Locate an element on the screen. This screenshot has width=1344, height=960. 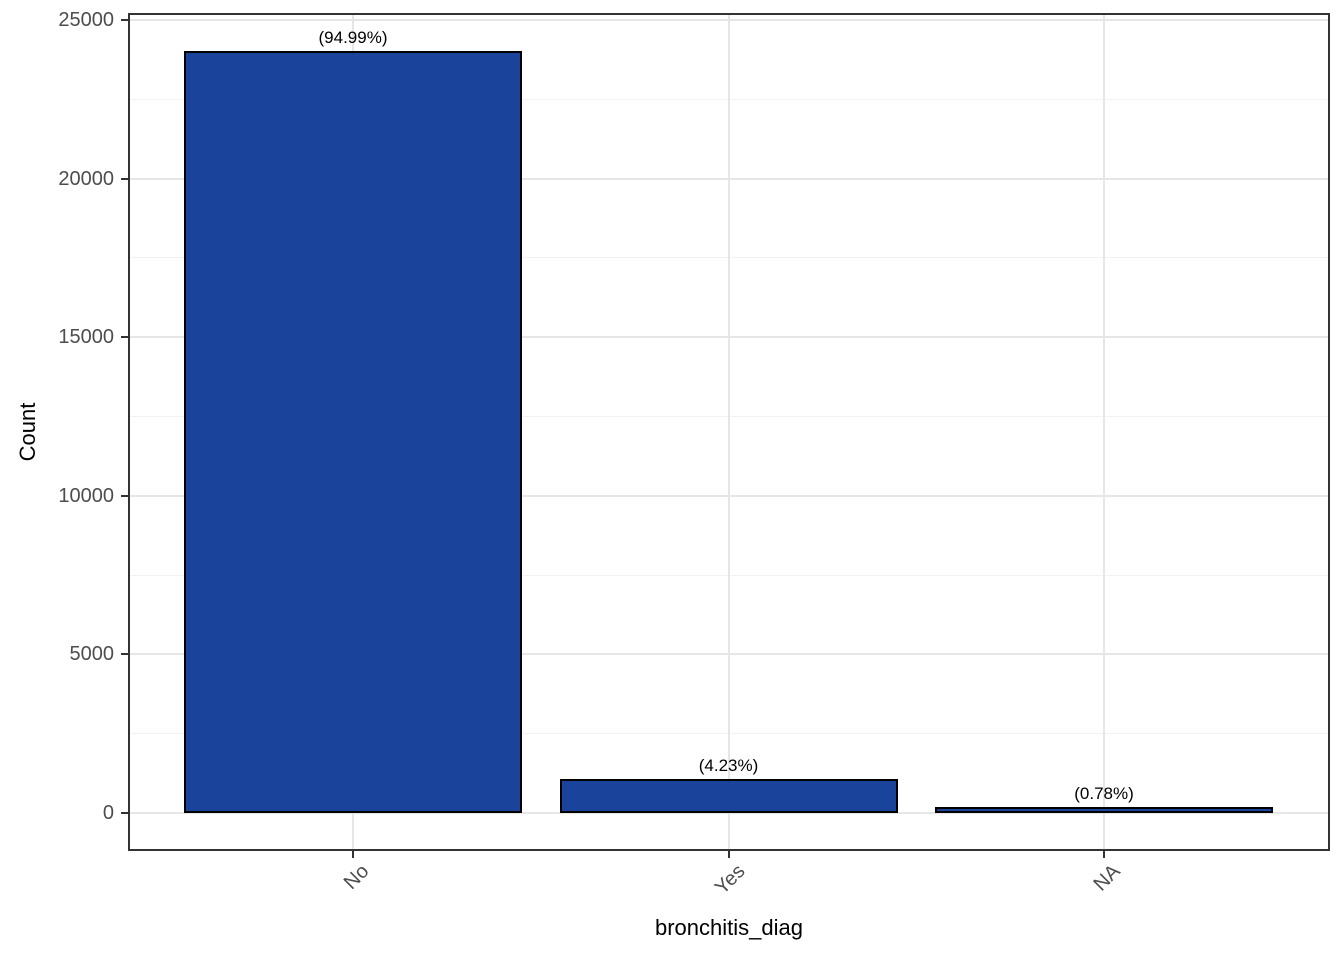
bar-yes is located at coordinates (728, 796).